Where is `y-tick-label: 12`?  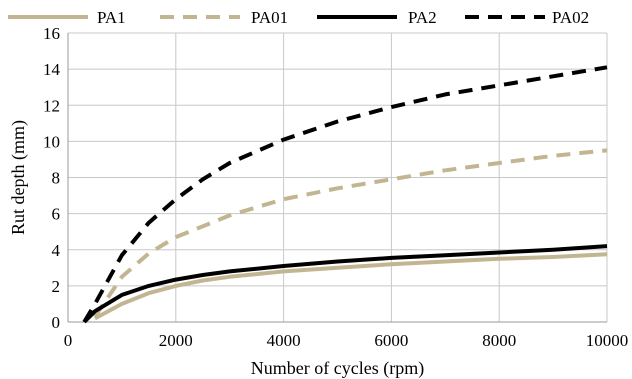
y-tick-label: 12 is located at coordinates (51, 105).